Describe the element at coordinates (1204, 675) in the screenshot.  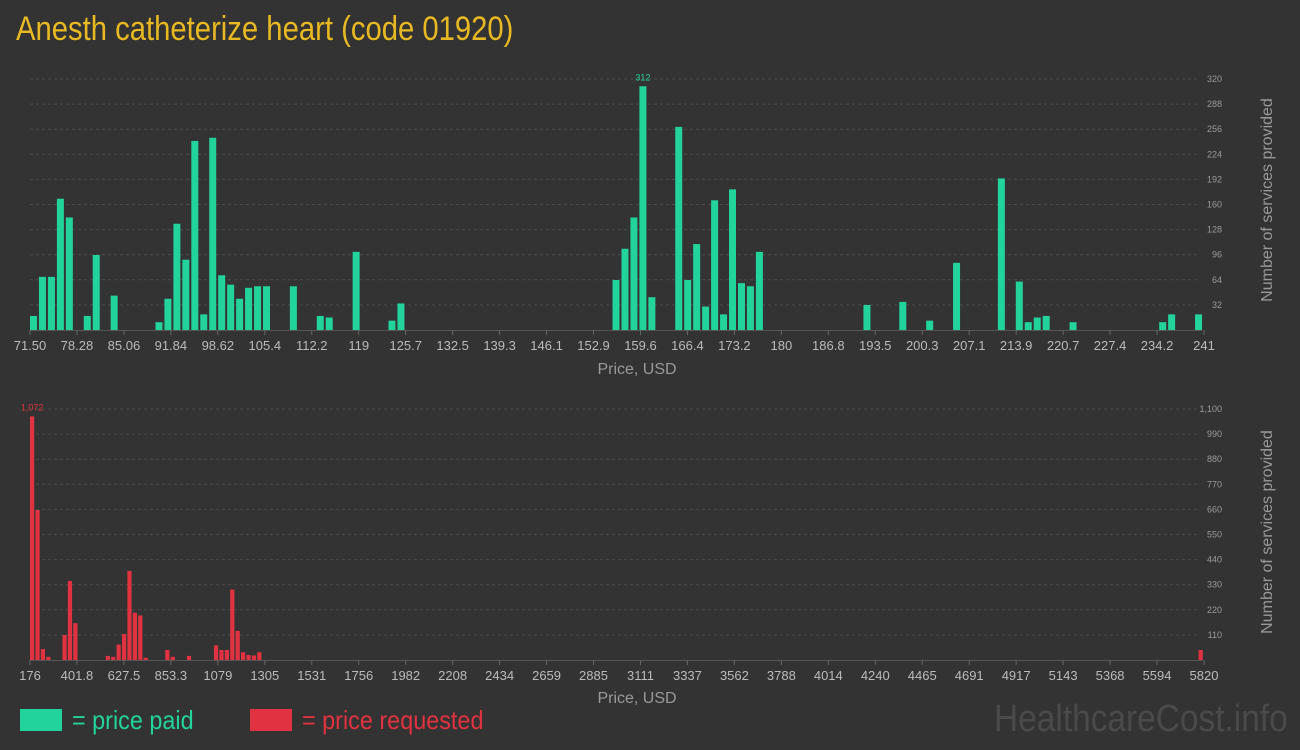
I see `x-tick-label: 5820` at that location.